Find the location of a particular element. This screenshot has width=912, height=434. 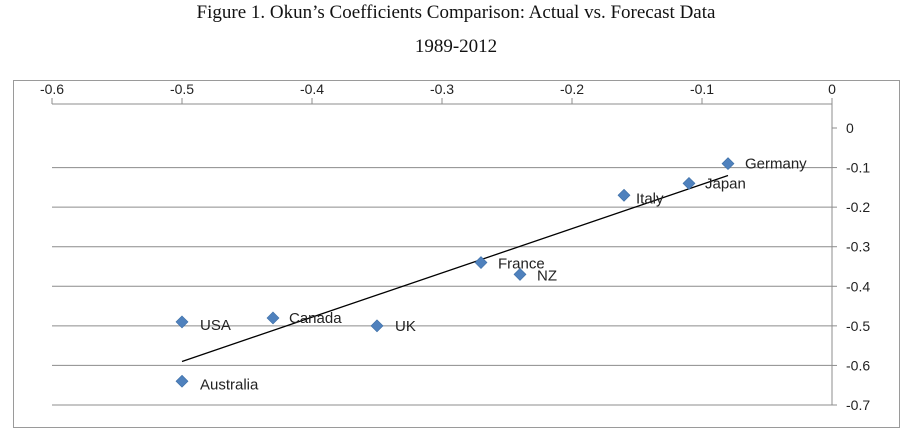

x-axis-ticks: -0.6 -0.5 -0.4 -0.3 -0.2 -0.1 0 is located at coordinates (438, 89).